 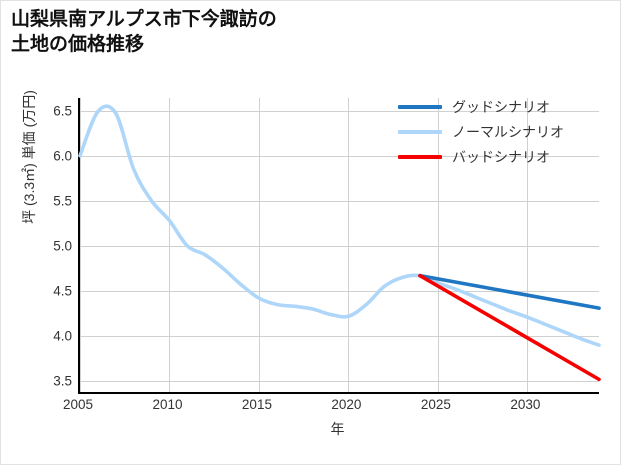 What do you see at coordinates (62, 201) in the screenshot?
I see `y-tick-label: 5.5` at bounding box center [62, 201].